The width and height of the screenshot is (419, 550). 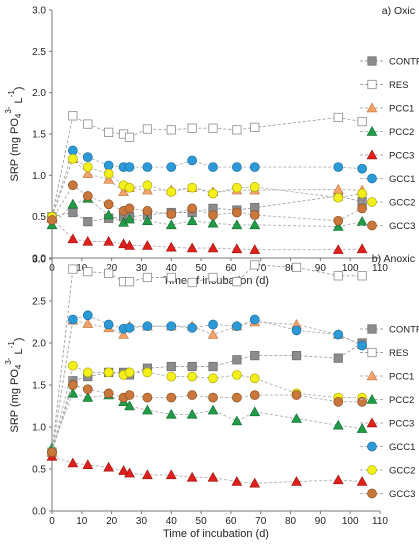 I want to click on series-line-pcc2, so click(x=207, y=212).